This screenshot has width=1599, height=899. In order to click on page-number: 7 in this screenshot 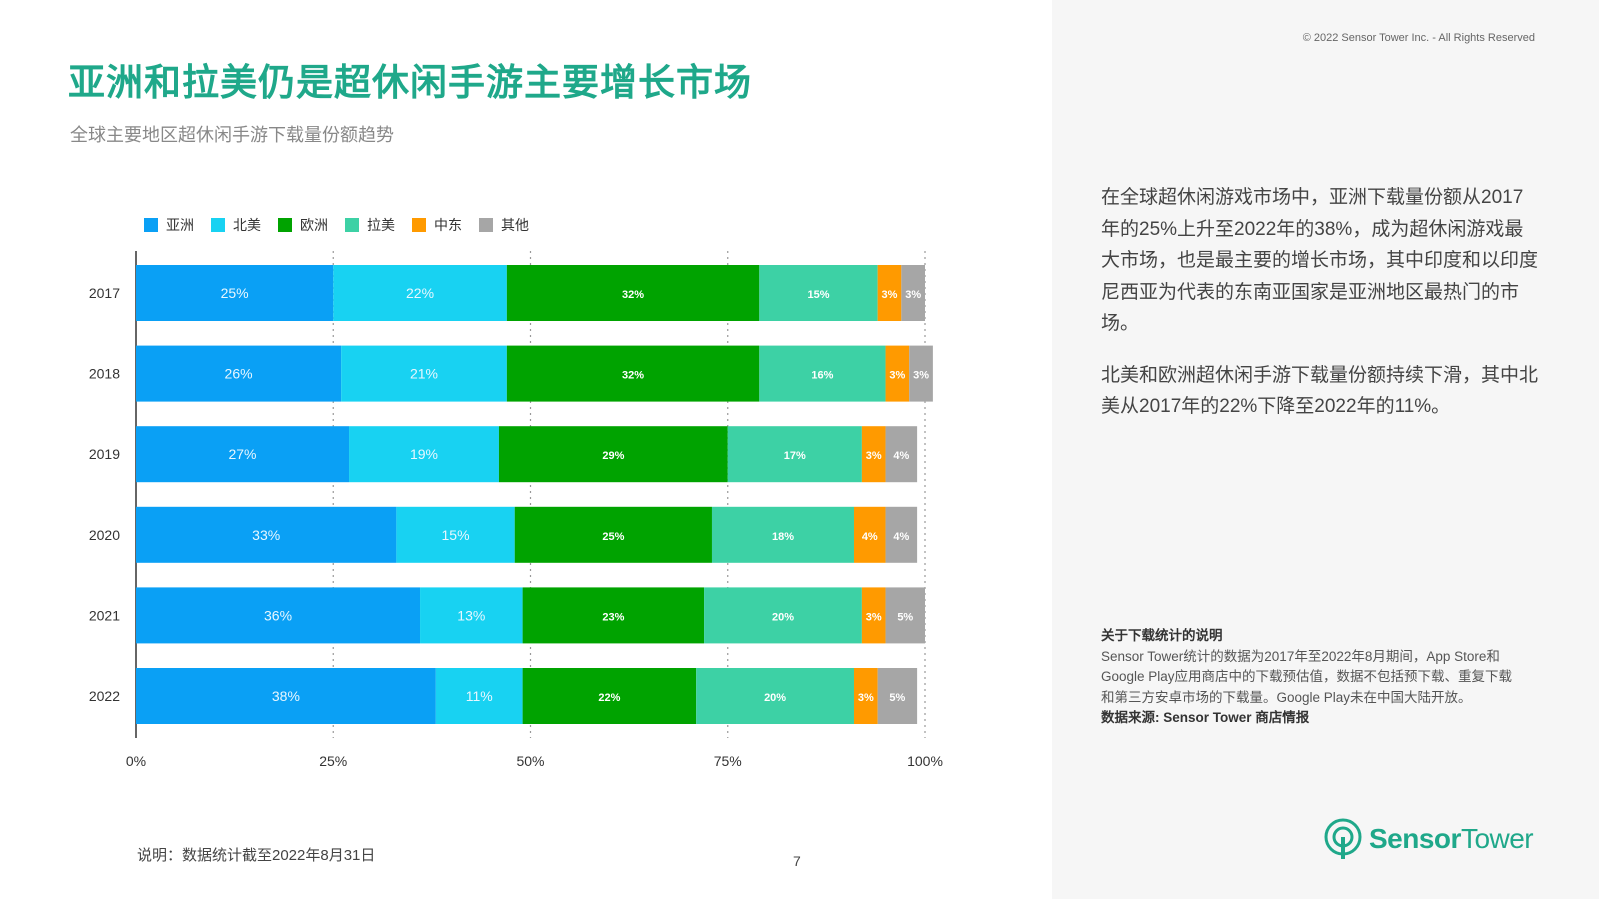, I will do `click(797, 861)`.